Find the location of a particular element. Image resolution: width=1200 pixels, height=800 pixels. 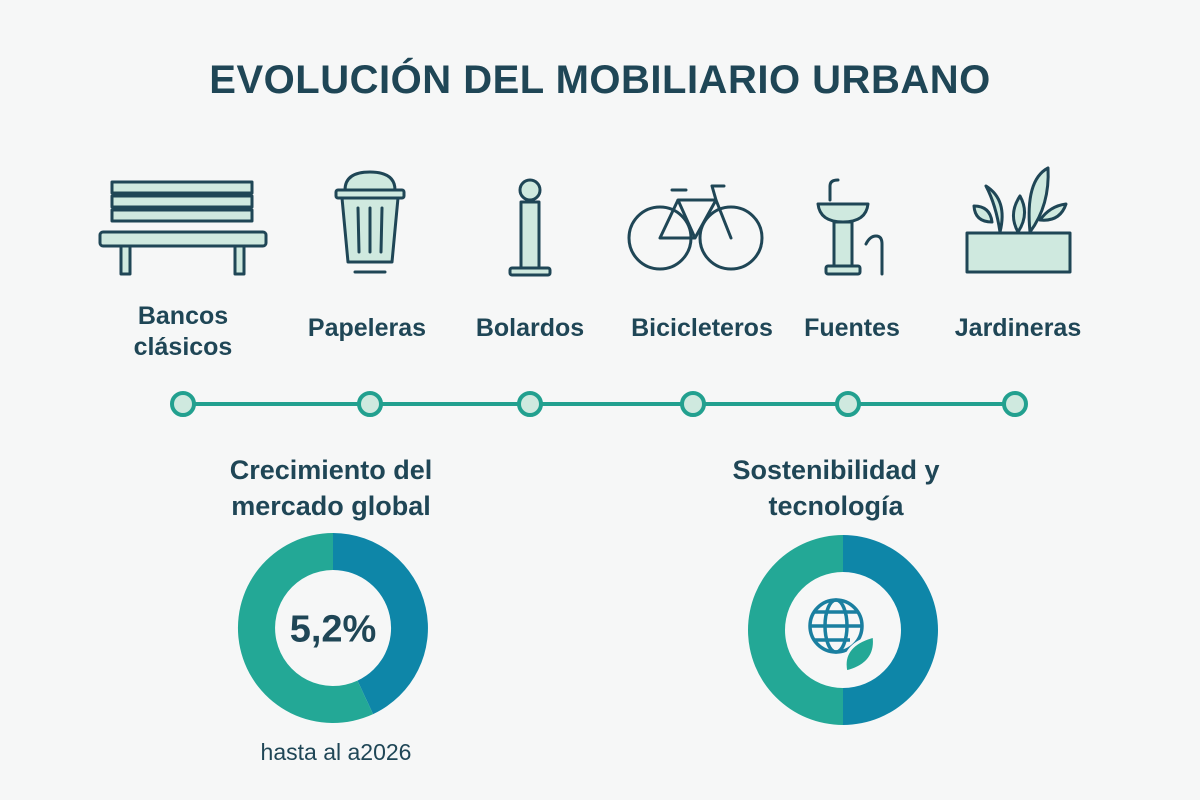

bike-icon is located at coordinates (695, 227).